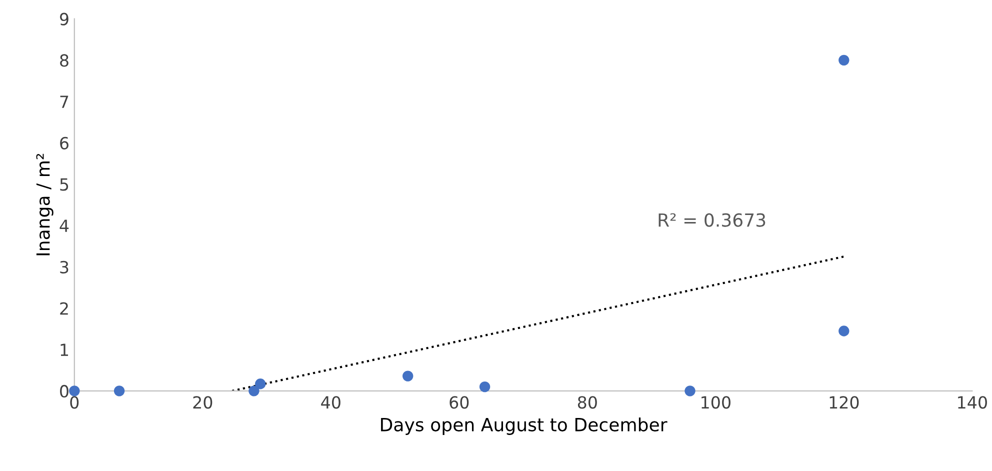 The width and height of the screenshot is (992, 471). I want to click on x-tick-label: 20, so click(202, 402).